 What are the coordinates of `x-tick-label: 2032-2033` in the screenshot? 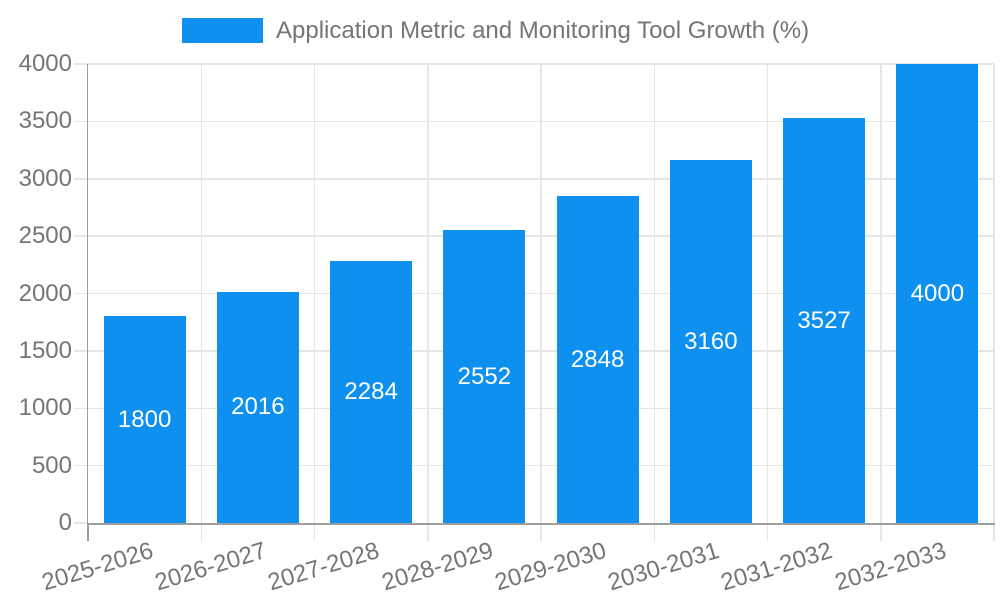 It's located at (890, 567).